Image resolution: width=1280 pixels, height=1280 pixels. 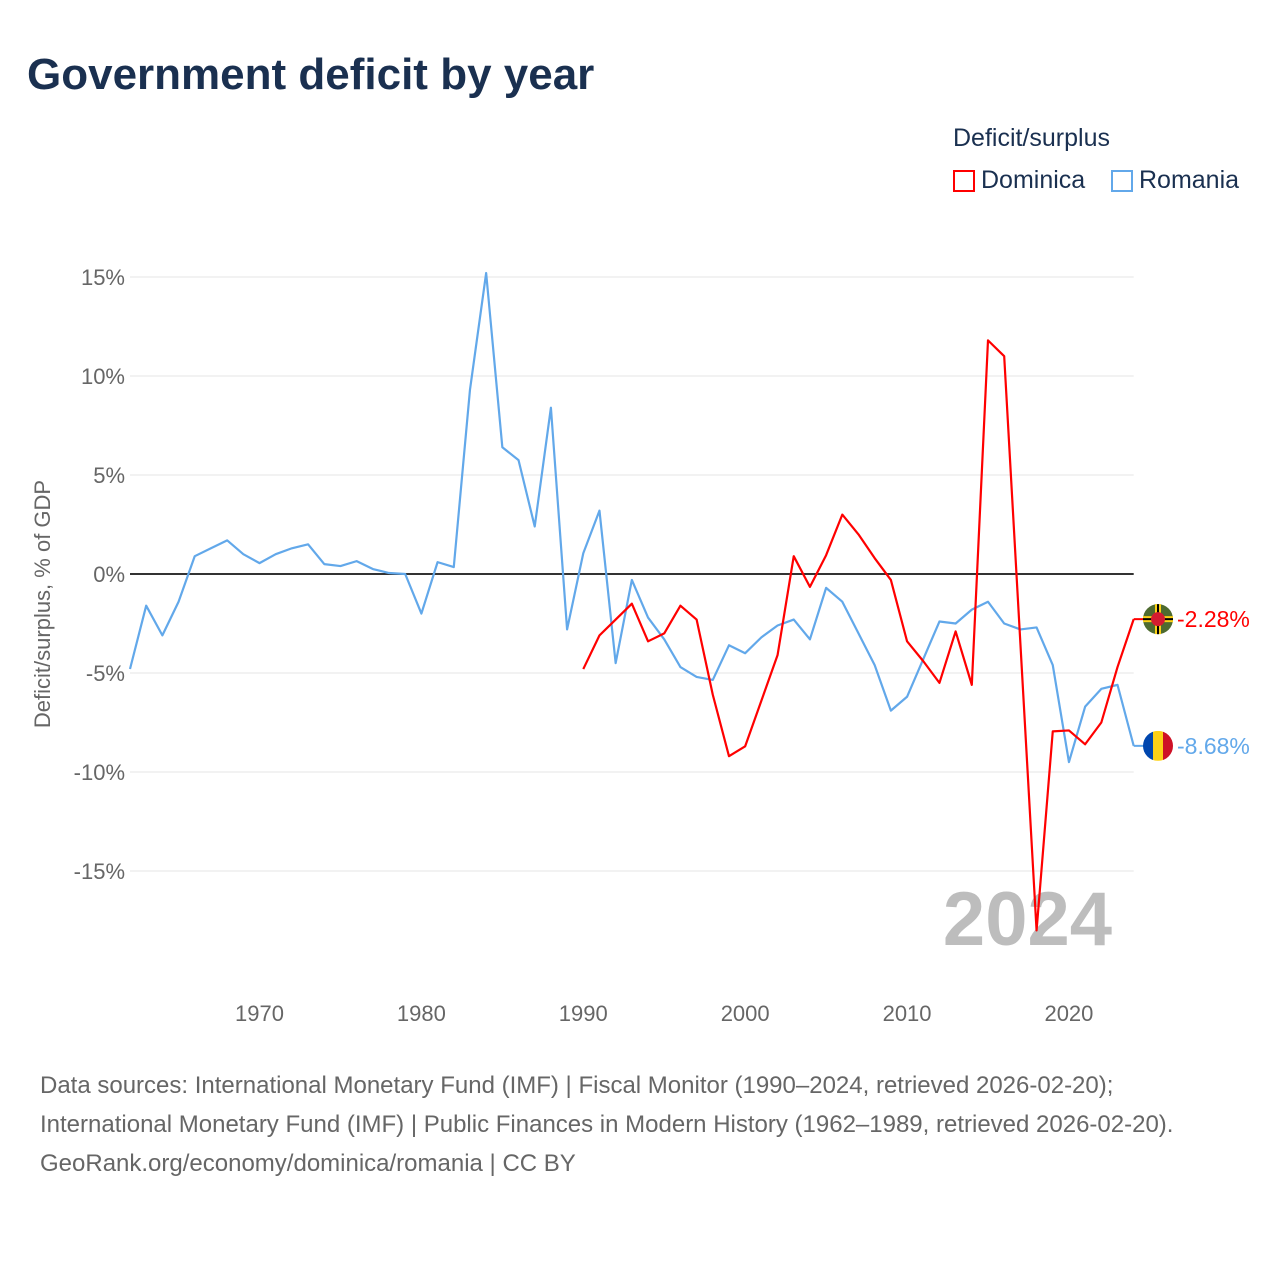 What do you see at coordinates (103, 277) in the screenshot?
I see `y-tick-label: 15%` at bounding box center [103, 277].